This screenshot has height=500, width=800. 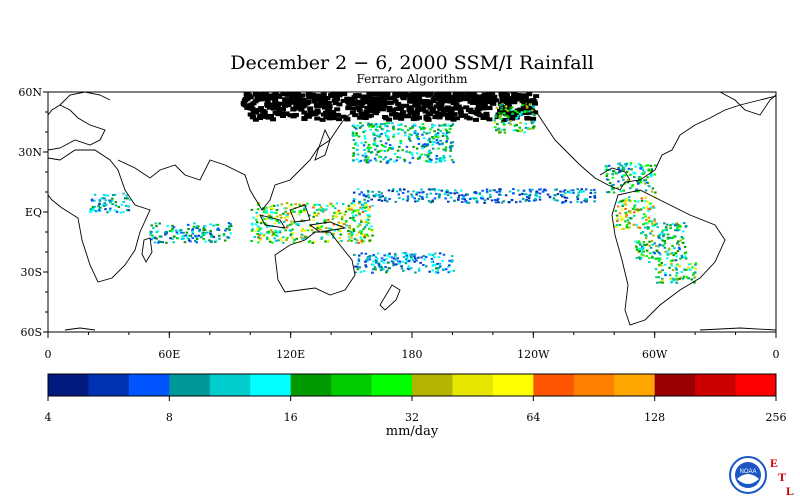 What do you see at coordinates (533, 417) in the screenshot?
I see `colorbar-tick-label: 64` at bounding box center [533, 417].